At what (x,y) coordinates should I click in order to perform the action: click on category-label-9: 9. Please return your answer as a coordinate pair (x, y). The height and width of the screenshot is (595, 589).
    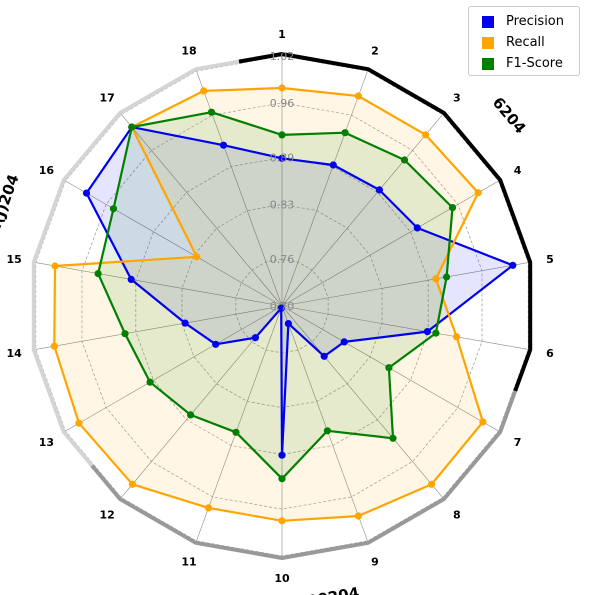
    Looking at the image, I should click on (375, 562).